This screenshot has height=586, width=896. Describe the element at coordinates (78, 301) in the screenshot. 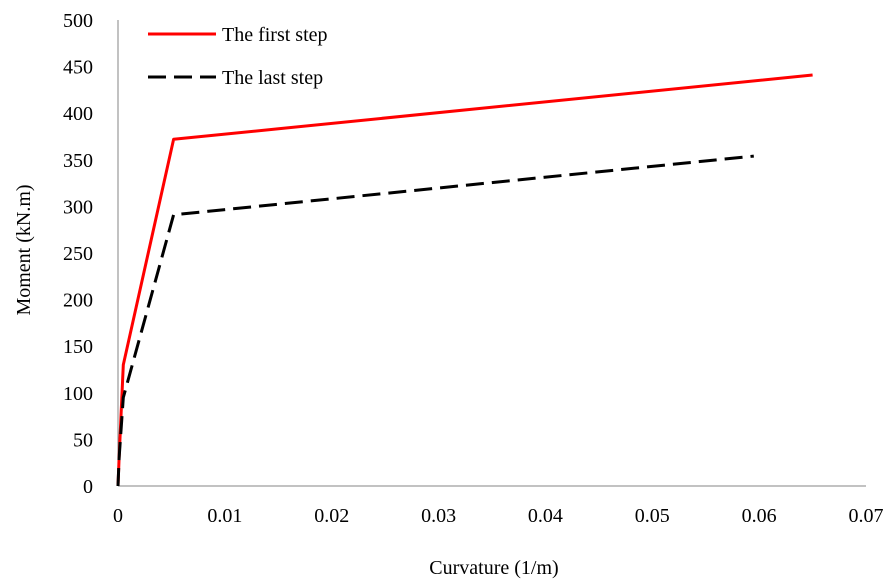

I see `y-tick-label: 200` at that location.